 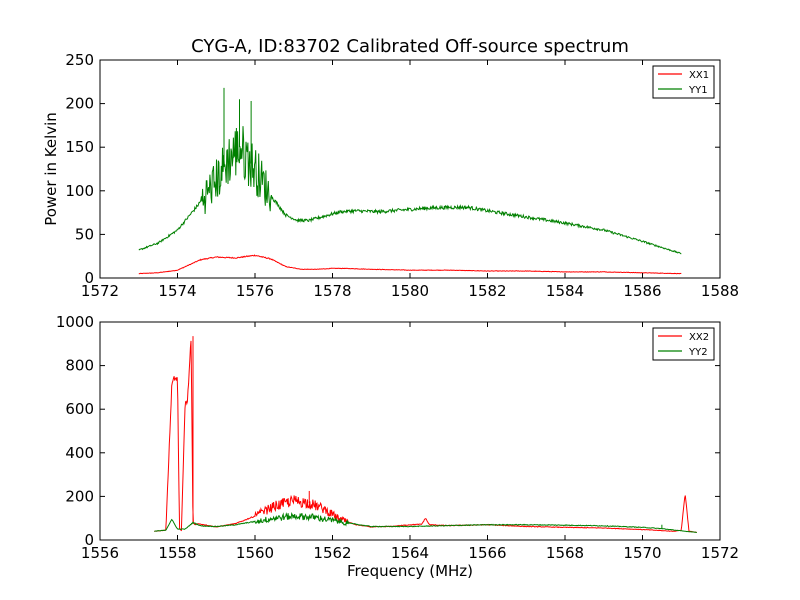 What do you see at coordinates (255, 291) in the screenshot?
I see `x-tick-label: 1576` at bounding box center [255, 291].